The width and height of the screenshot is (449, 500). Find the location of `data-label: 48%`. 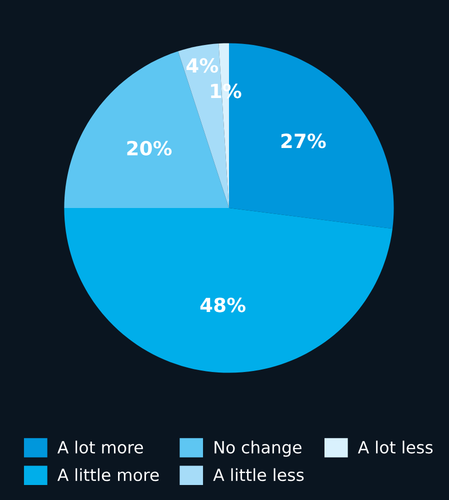

data-label: 48% is located at coordinates (223, 305).